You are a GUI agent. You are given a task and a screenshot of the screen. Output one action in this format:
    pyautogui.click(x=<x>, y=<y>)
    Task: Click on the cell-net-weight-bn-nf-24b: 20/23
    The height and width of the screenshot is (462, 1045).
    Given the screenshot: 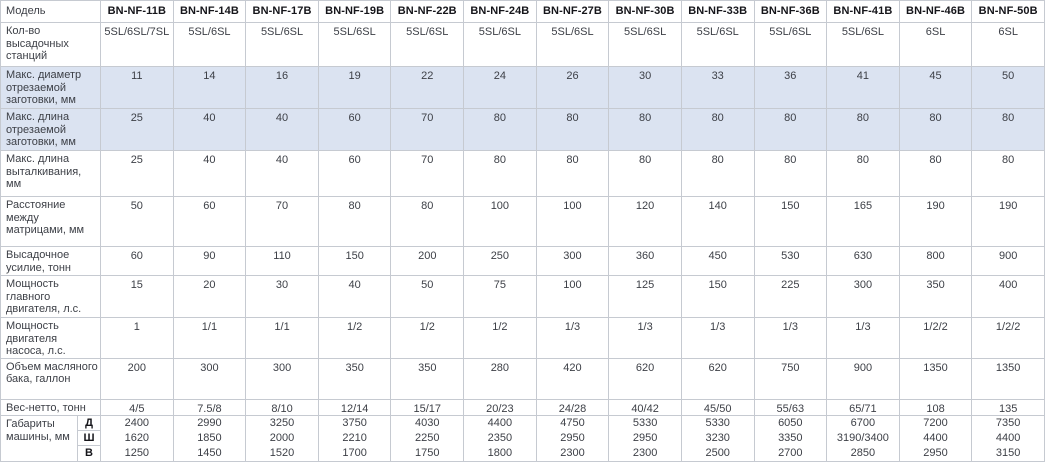 What is the action you would take?
    pyautogui.click(x=500, y=407)
    